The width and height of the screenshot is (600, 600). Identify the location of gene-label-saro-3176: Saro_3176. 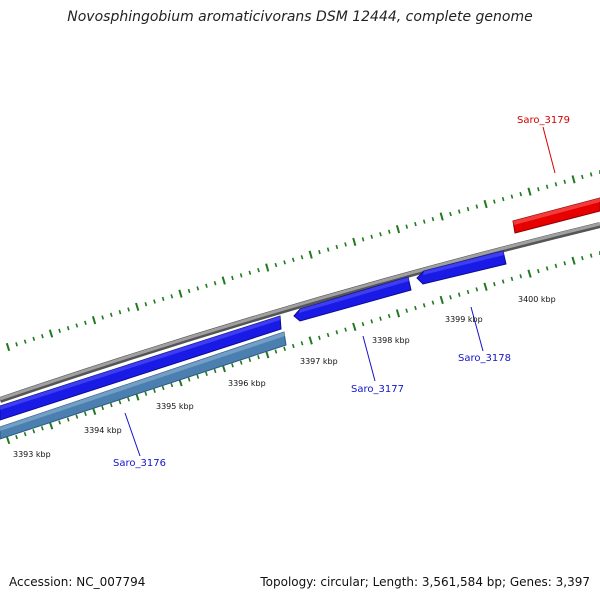
(139, 463).